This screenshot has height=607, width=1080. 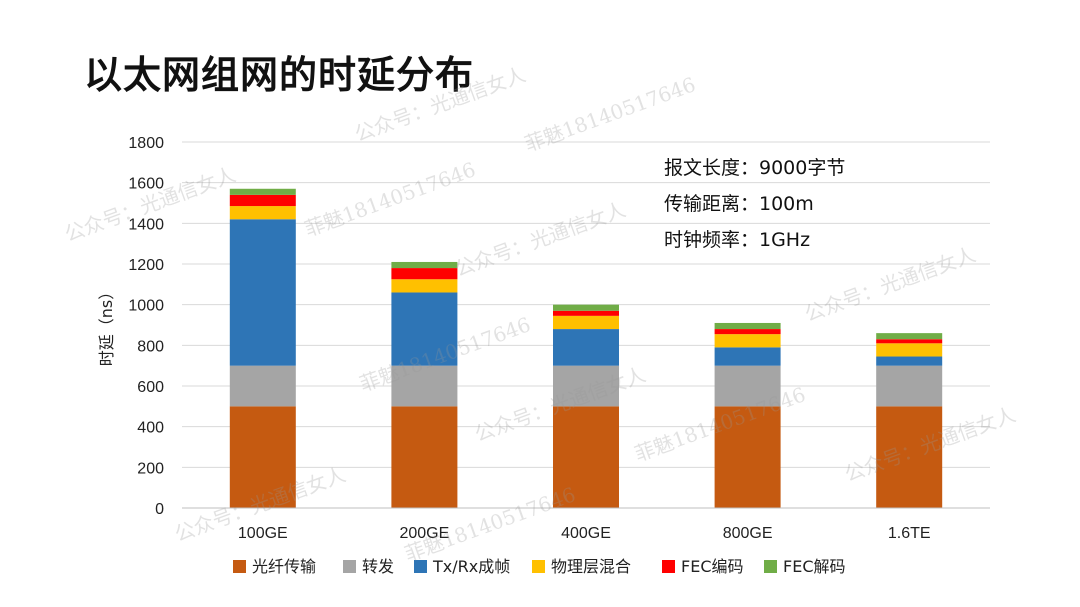 I want to click on y-tick-label: 1200, so click(x=146, y=265).